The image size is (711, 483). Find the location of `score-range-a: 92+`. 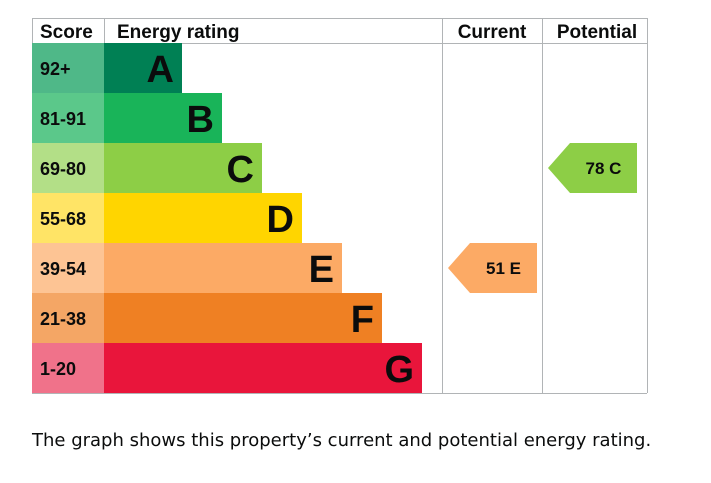

score-range-a: 92+ is located at coordinates (55, 69).